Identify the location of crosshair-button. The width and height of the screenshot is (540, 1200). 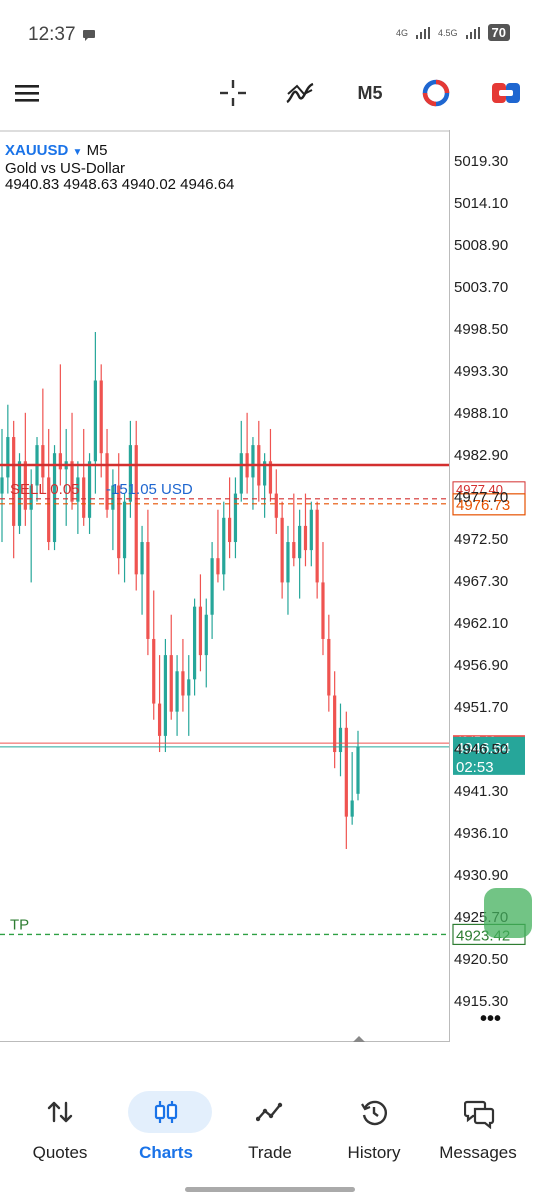
(233, 93).